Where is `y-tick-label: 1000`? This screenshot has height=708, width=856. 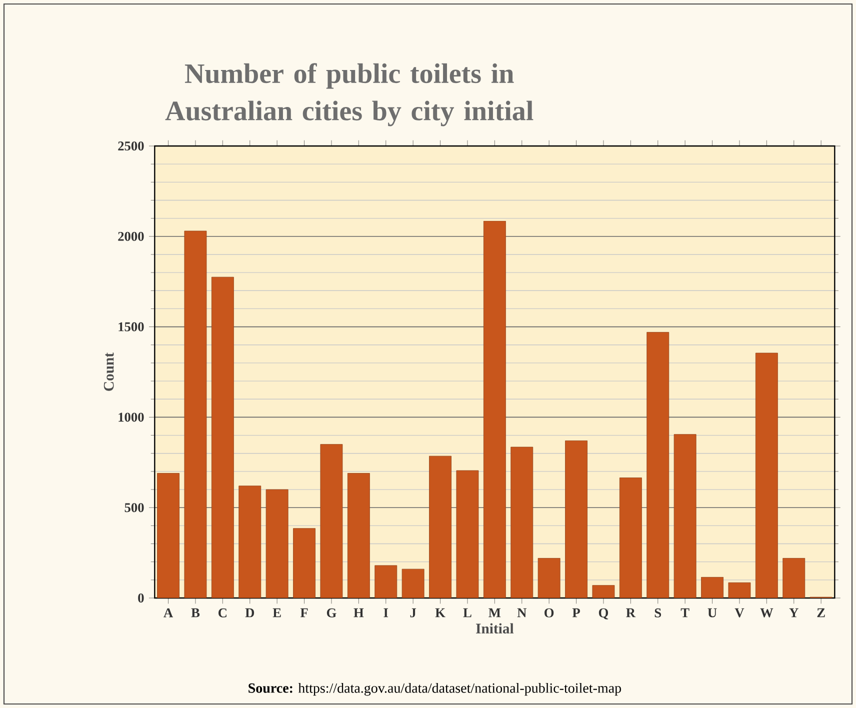
y-tick-label: 1000 is located at coordinates (131, 417).